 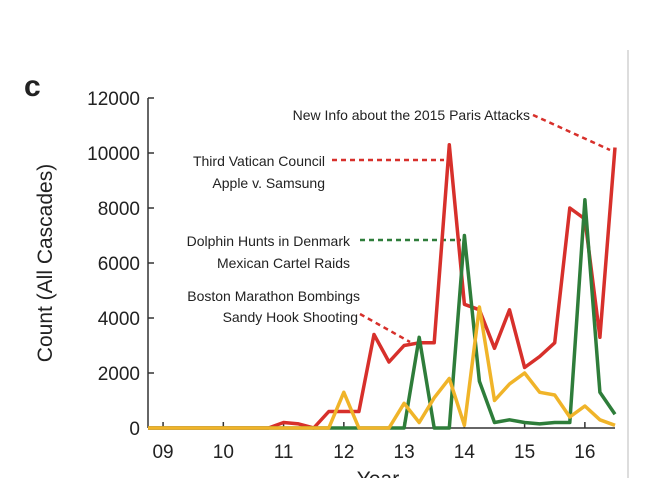 What do you see at coordinates (162, 452) in the screenshot?
I see `x-tick-label: 09` at bounding box center [162, 452].